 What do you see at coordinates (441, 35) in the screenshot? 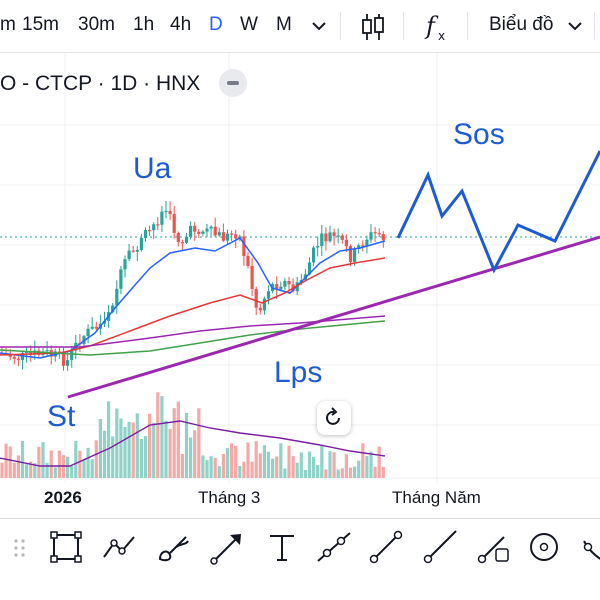
I see `svg-text: x` at bounding box center [441, 35].